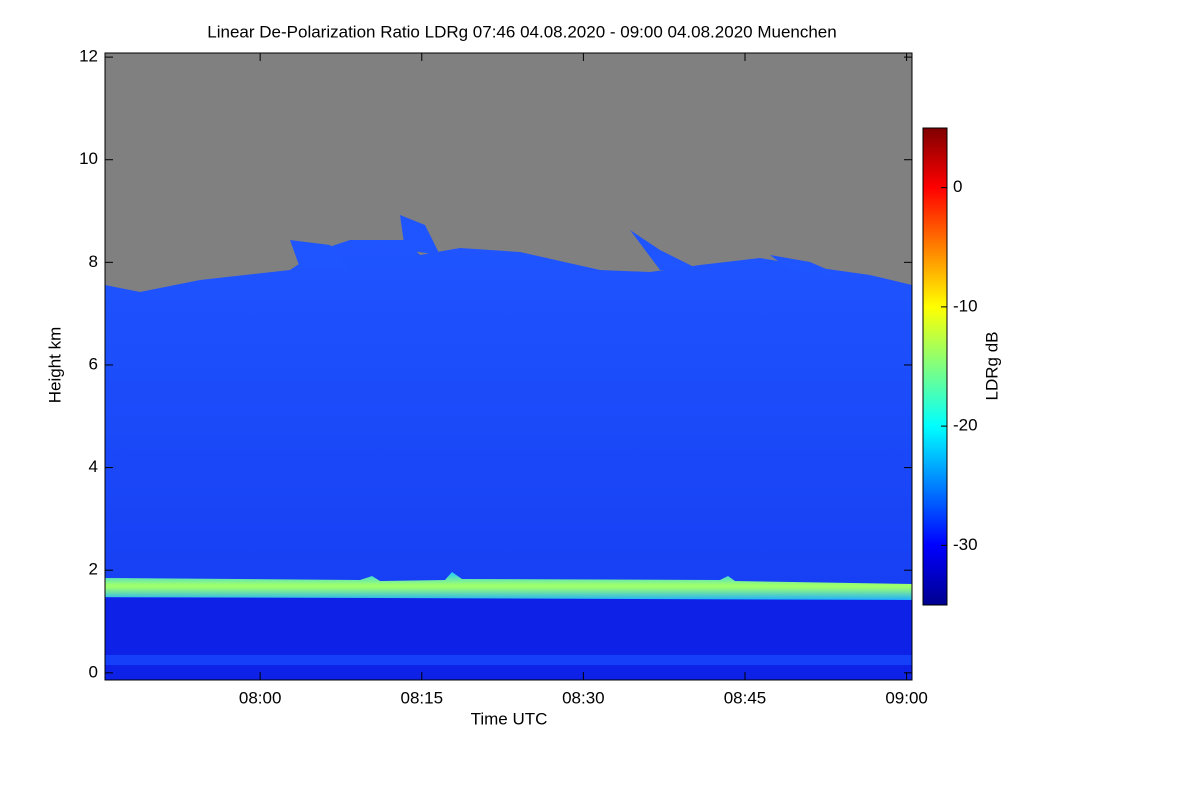 The width and height of the screenshot is (1200, 805). Describe the element at coordinates (935, 366) in the screenshot. I see `colorbar` at that location.